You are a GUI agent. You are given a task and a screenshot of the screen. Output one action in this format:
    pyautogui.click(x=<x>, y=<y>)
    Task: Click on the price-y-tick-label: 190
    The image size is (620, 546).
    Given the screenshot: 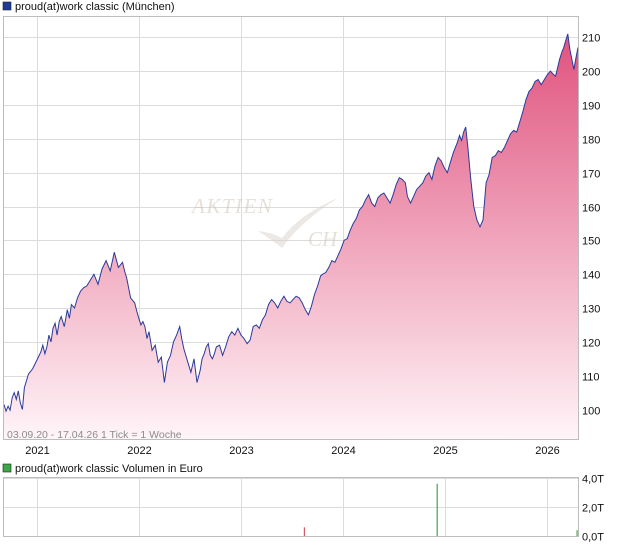 What is the action you would take?
    pyautogui.click(x=591, y=107)
    